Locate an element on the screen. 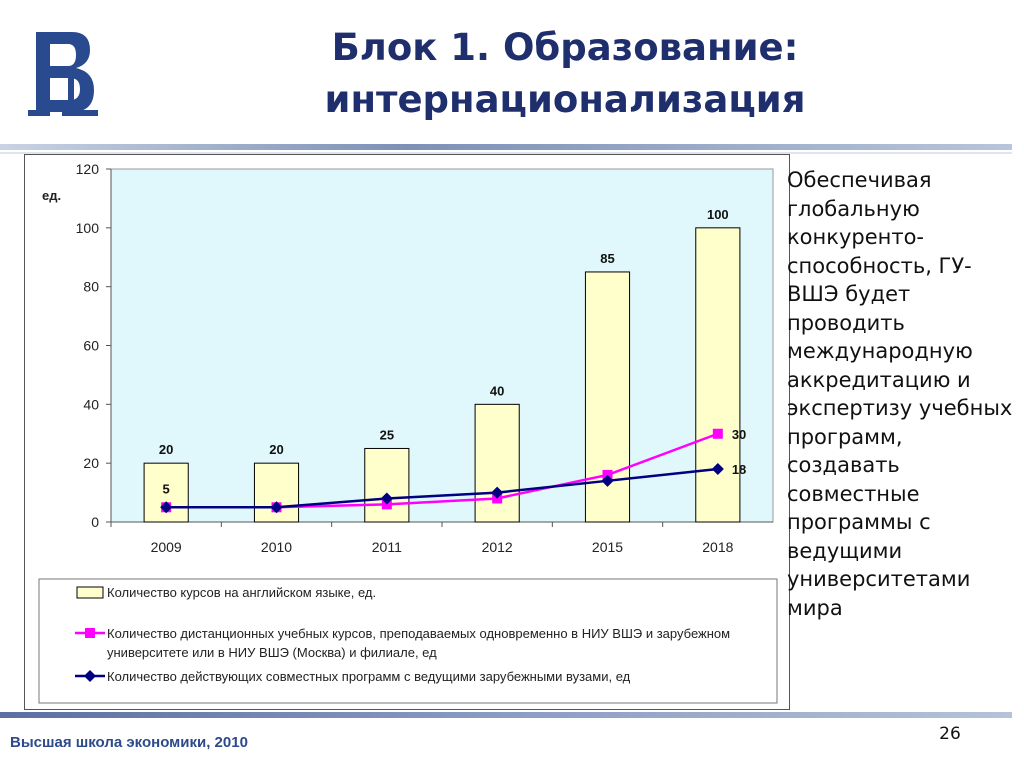  x-tick-label: 2010 is located at coordinates (276, 547).